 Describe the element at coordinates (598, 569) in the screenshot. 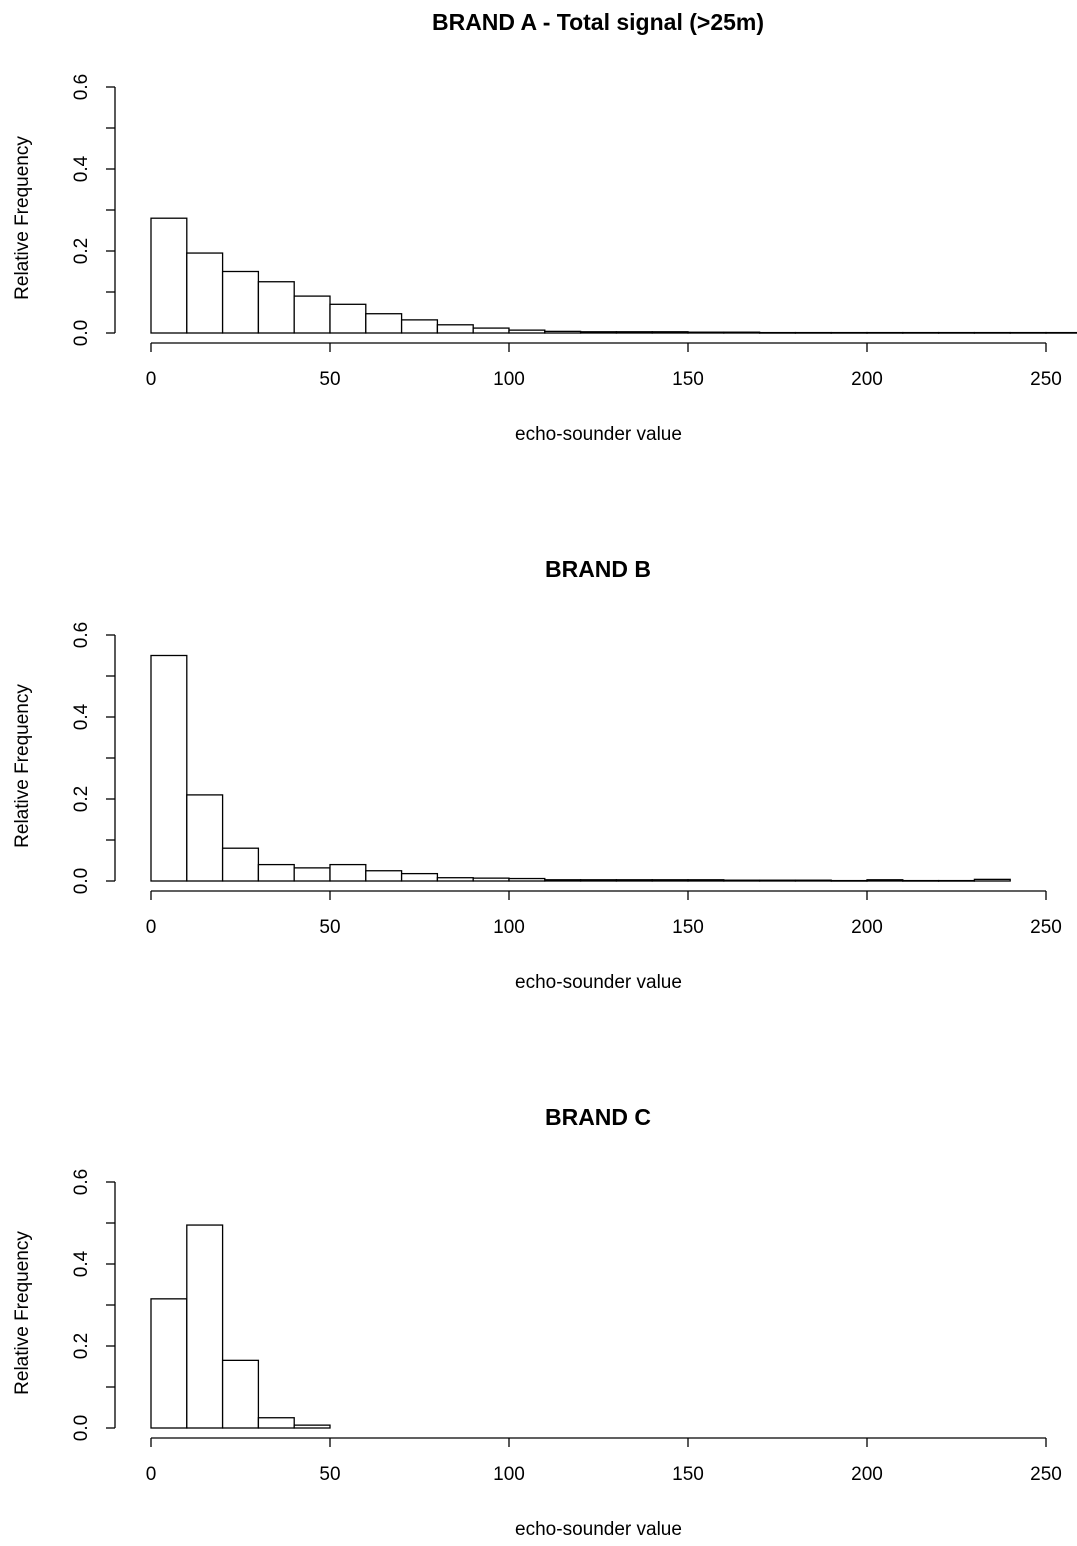

I see `chart-title: BRAND B` at that location.